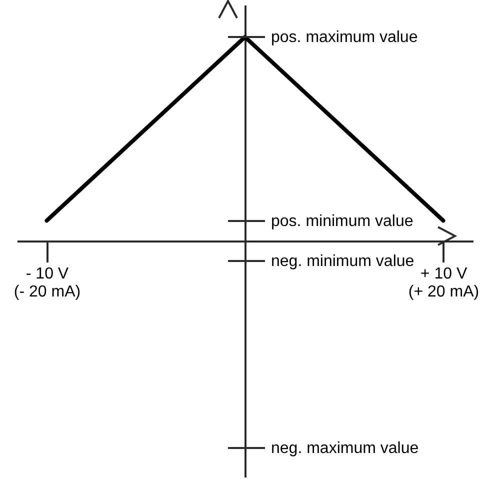 The height and width of the screenshot is (479, 495). What do you see at coordinates (345, 448) in the screenshot?
I see `text: neg. maximum value` at bounding box center [345, 448].